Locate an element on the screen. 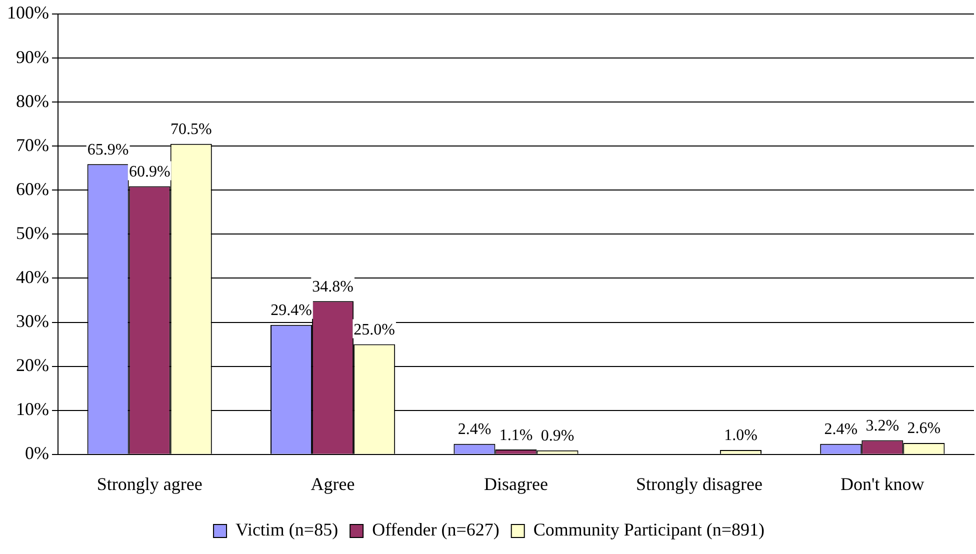 The height and width of the screenshot is (554, 976). y-tick-label: 50% is located at coordinates (32, 232).